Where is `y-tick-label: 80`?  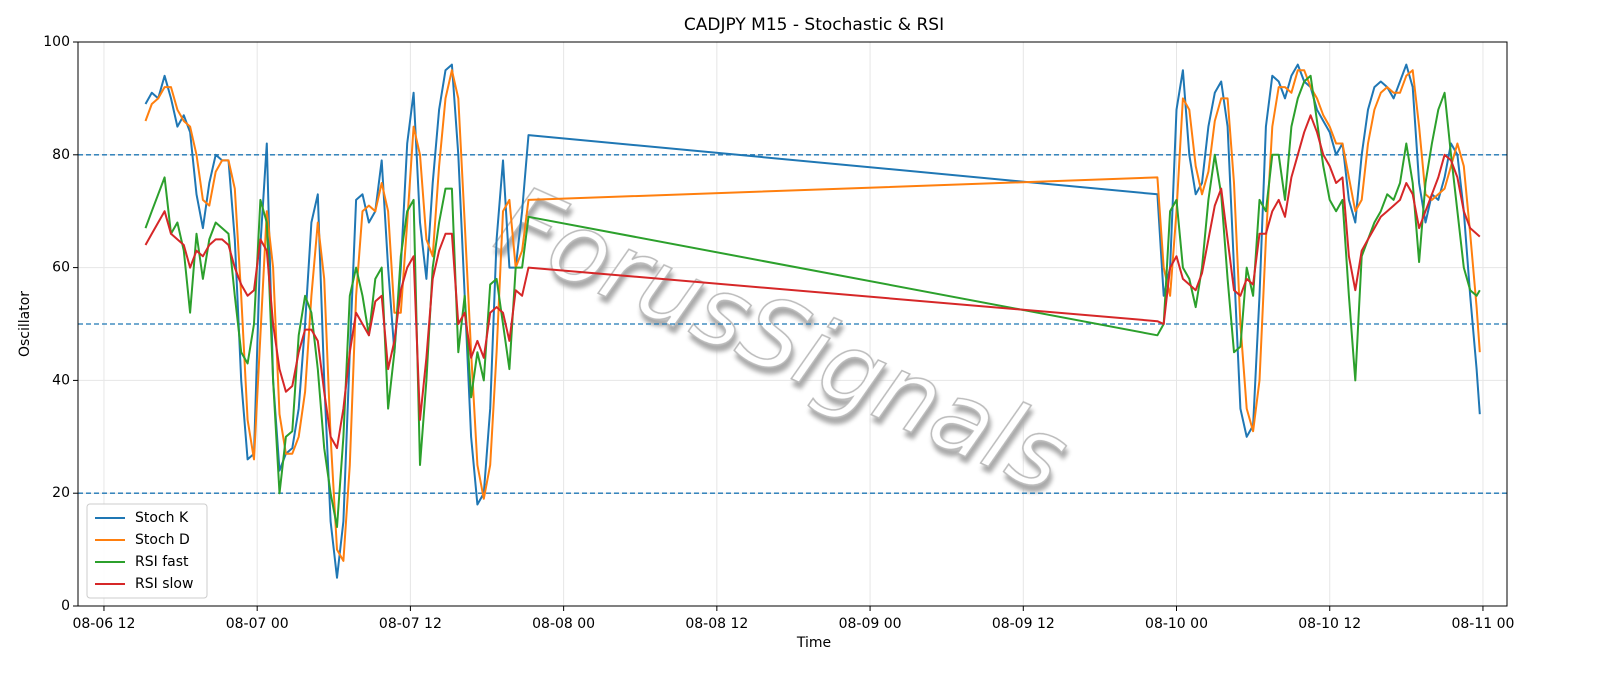 y-tick-label: 80 is located at coordinates (61, 155).